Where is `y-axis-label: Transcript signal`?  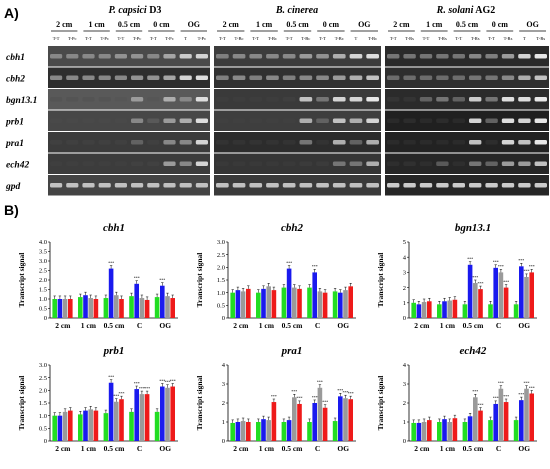
y-axis-label: Transcript signal is located at coordinates (21, 280).